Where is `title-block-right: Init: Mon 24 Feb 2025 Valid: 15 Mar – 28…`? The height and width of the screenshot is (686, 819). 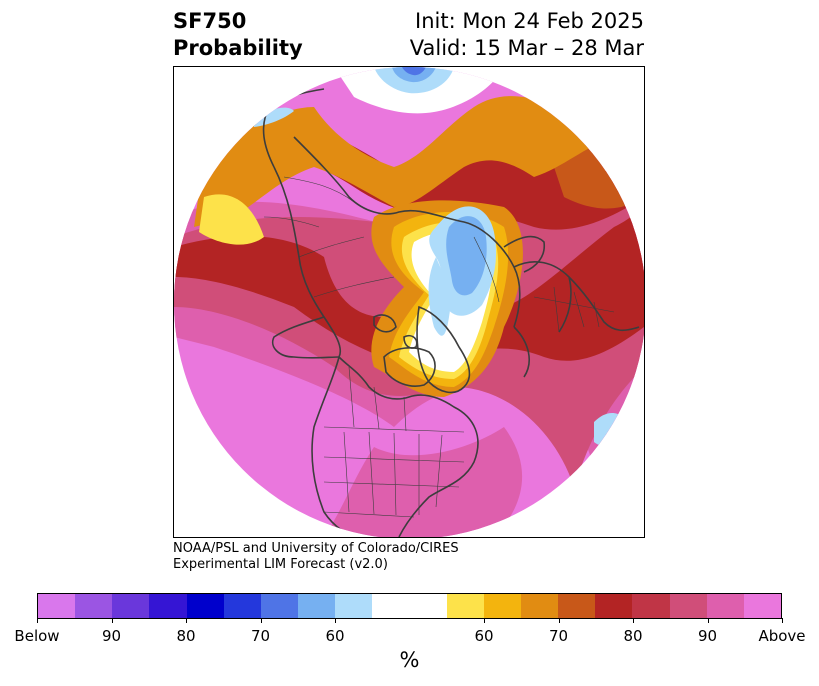
title-block-right: Init: Mon 24 Feb 2025 Valid: 15 Mar – 28… is located at coordinates (527, 35).